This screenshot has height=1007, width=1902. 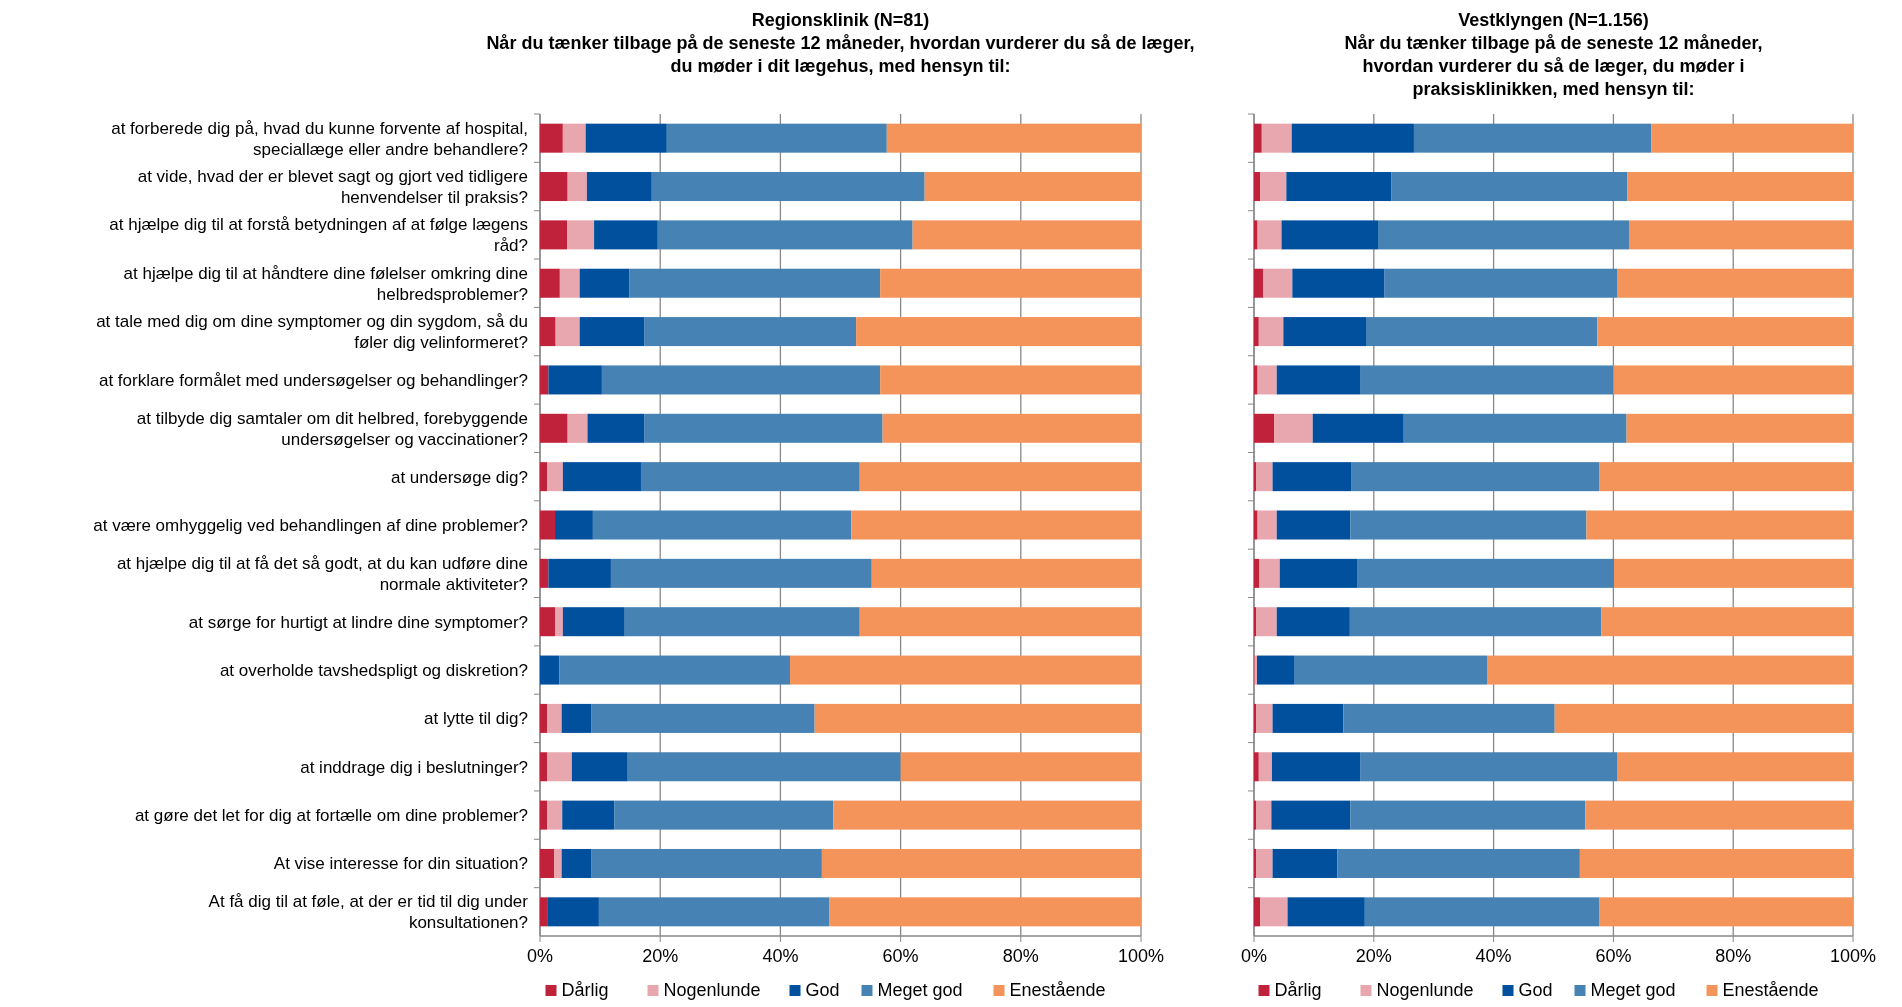 What do you see at coordinates (1553, 66) in the screenshot?
I see `chart-subtitle: Når du tænker tilbage på de seneste 12 måneder, hvordan vurderer du så de læger, du møder i praksisklinikken, med hensyn til:` at bounding box center [1553, 66].